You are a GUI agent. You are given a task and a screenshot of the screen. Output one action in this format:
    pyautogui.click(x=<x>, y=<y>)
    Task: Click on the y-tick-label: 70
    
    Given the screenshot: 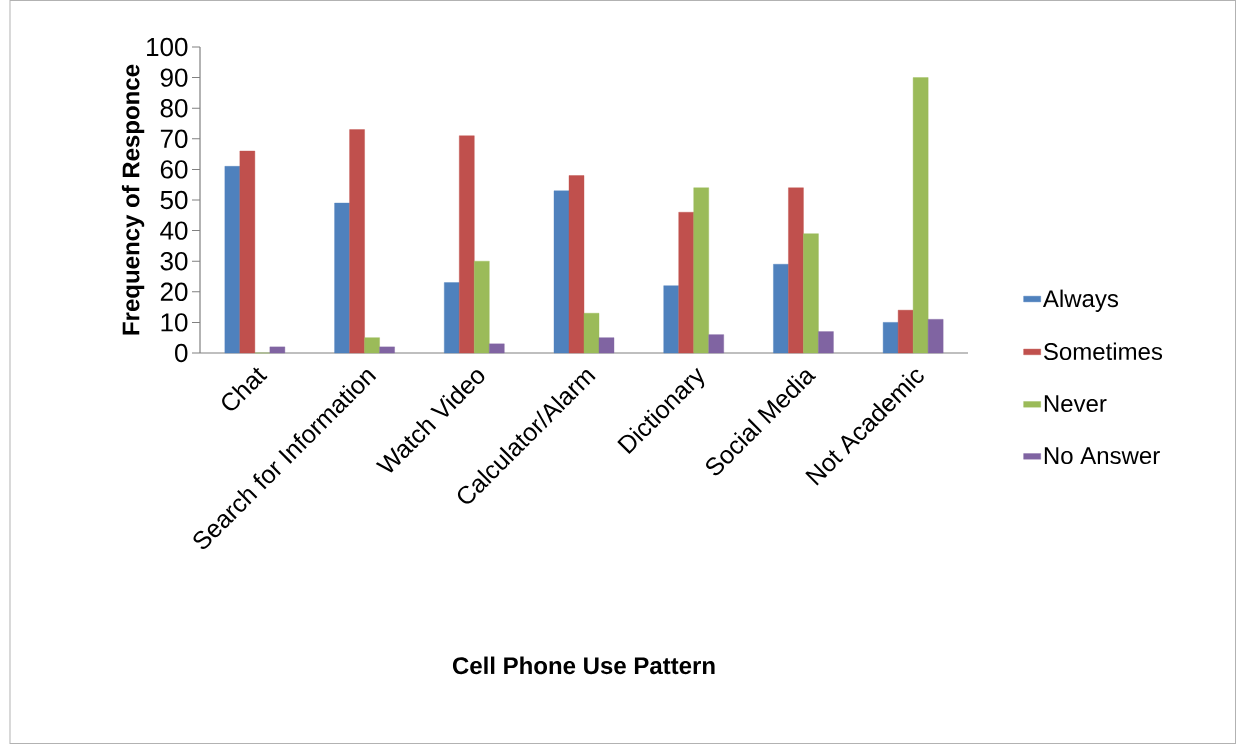 What is the action you would take?
    pyautogui.click(x=174, y=138)
    